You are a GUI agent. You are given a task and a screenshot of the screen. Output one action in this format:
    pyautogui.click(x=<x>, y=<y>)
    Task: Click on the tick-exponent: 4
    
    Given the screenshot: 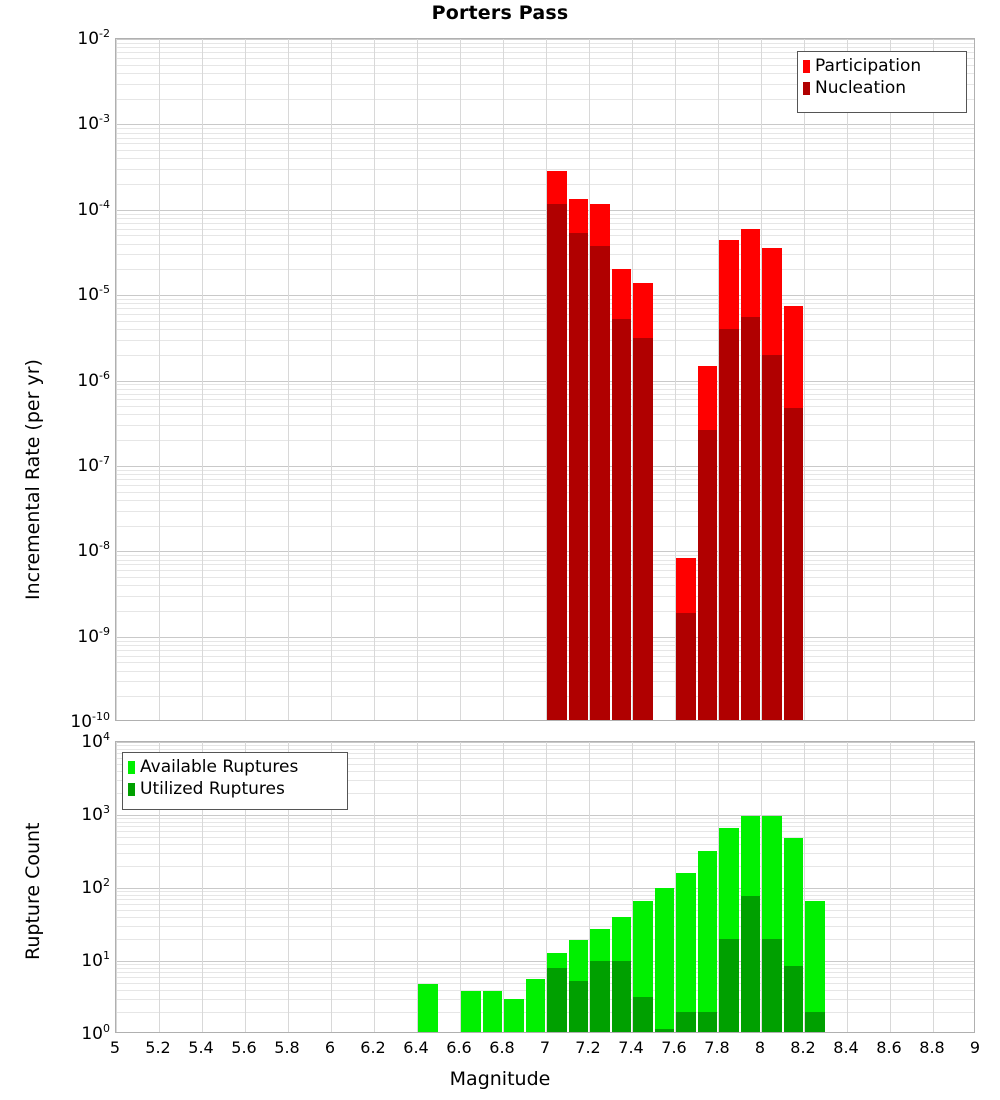 What is the action you would take?
    pyautogui.click(x=106, y=737)
    